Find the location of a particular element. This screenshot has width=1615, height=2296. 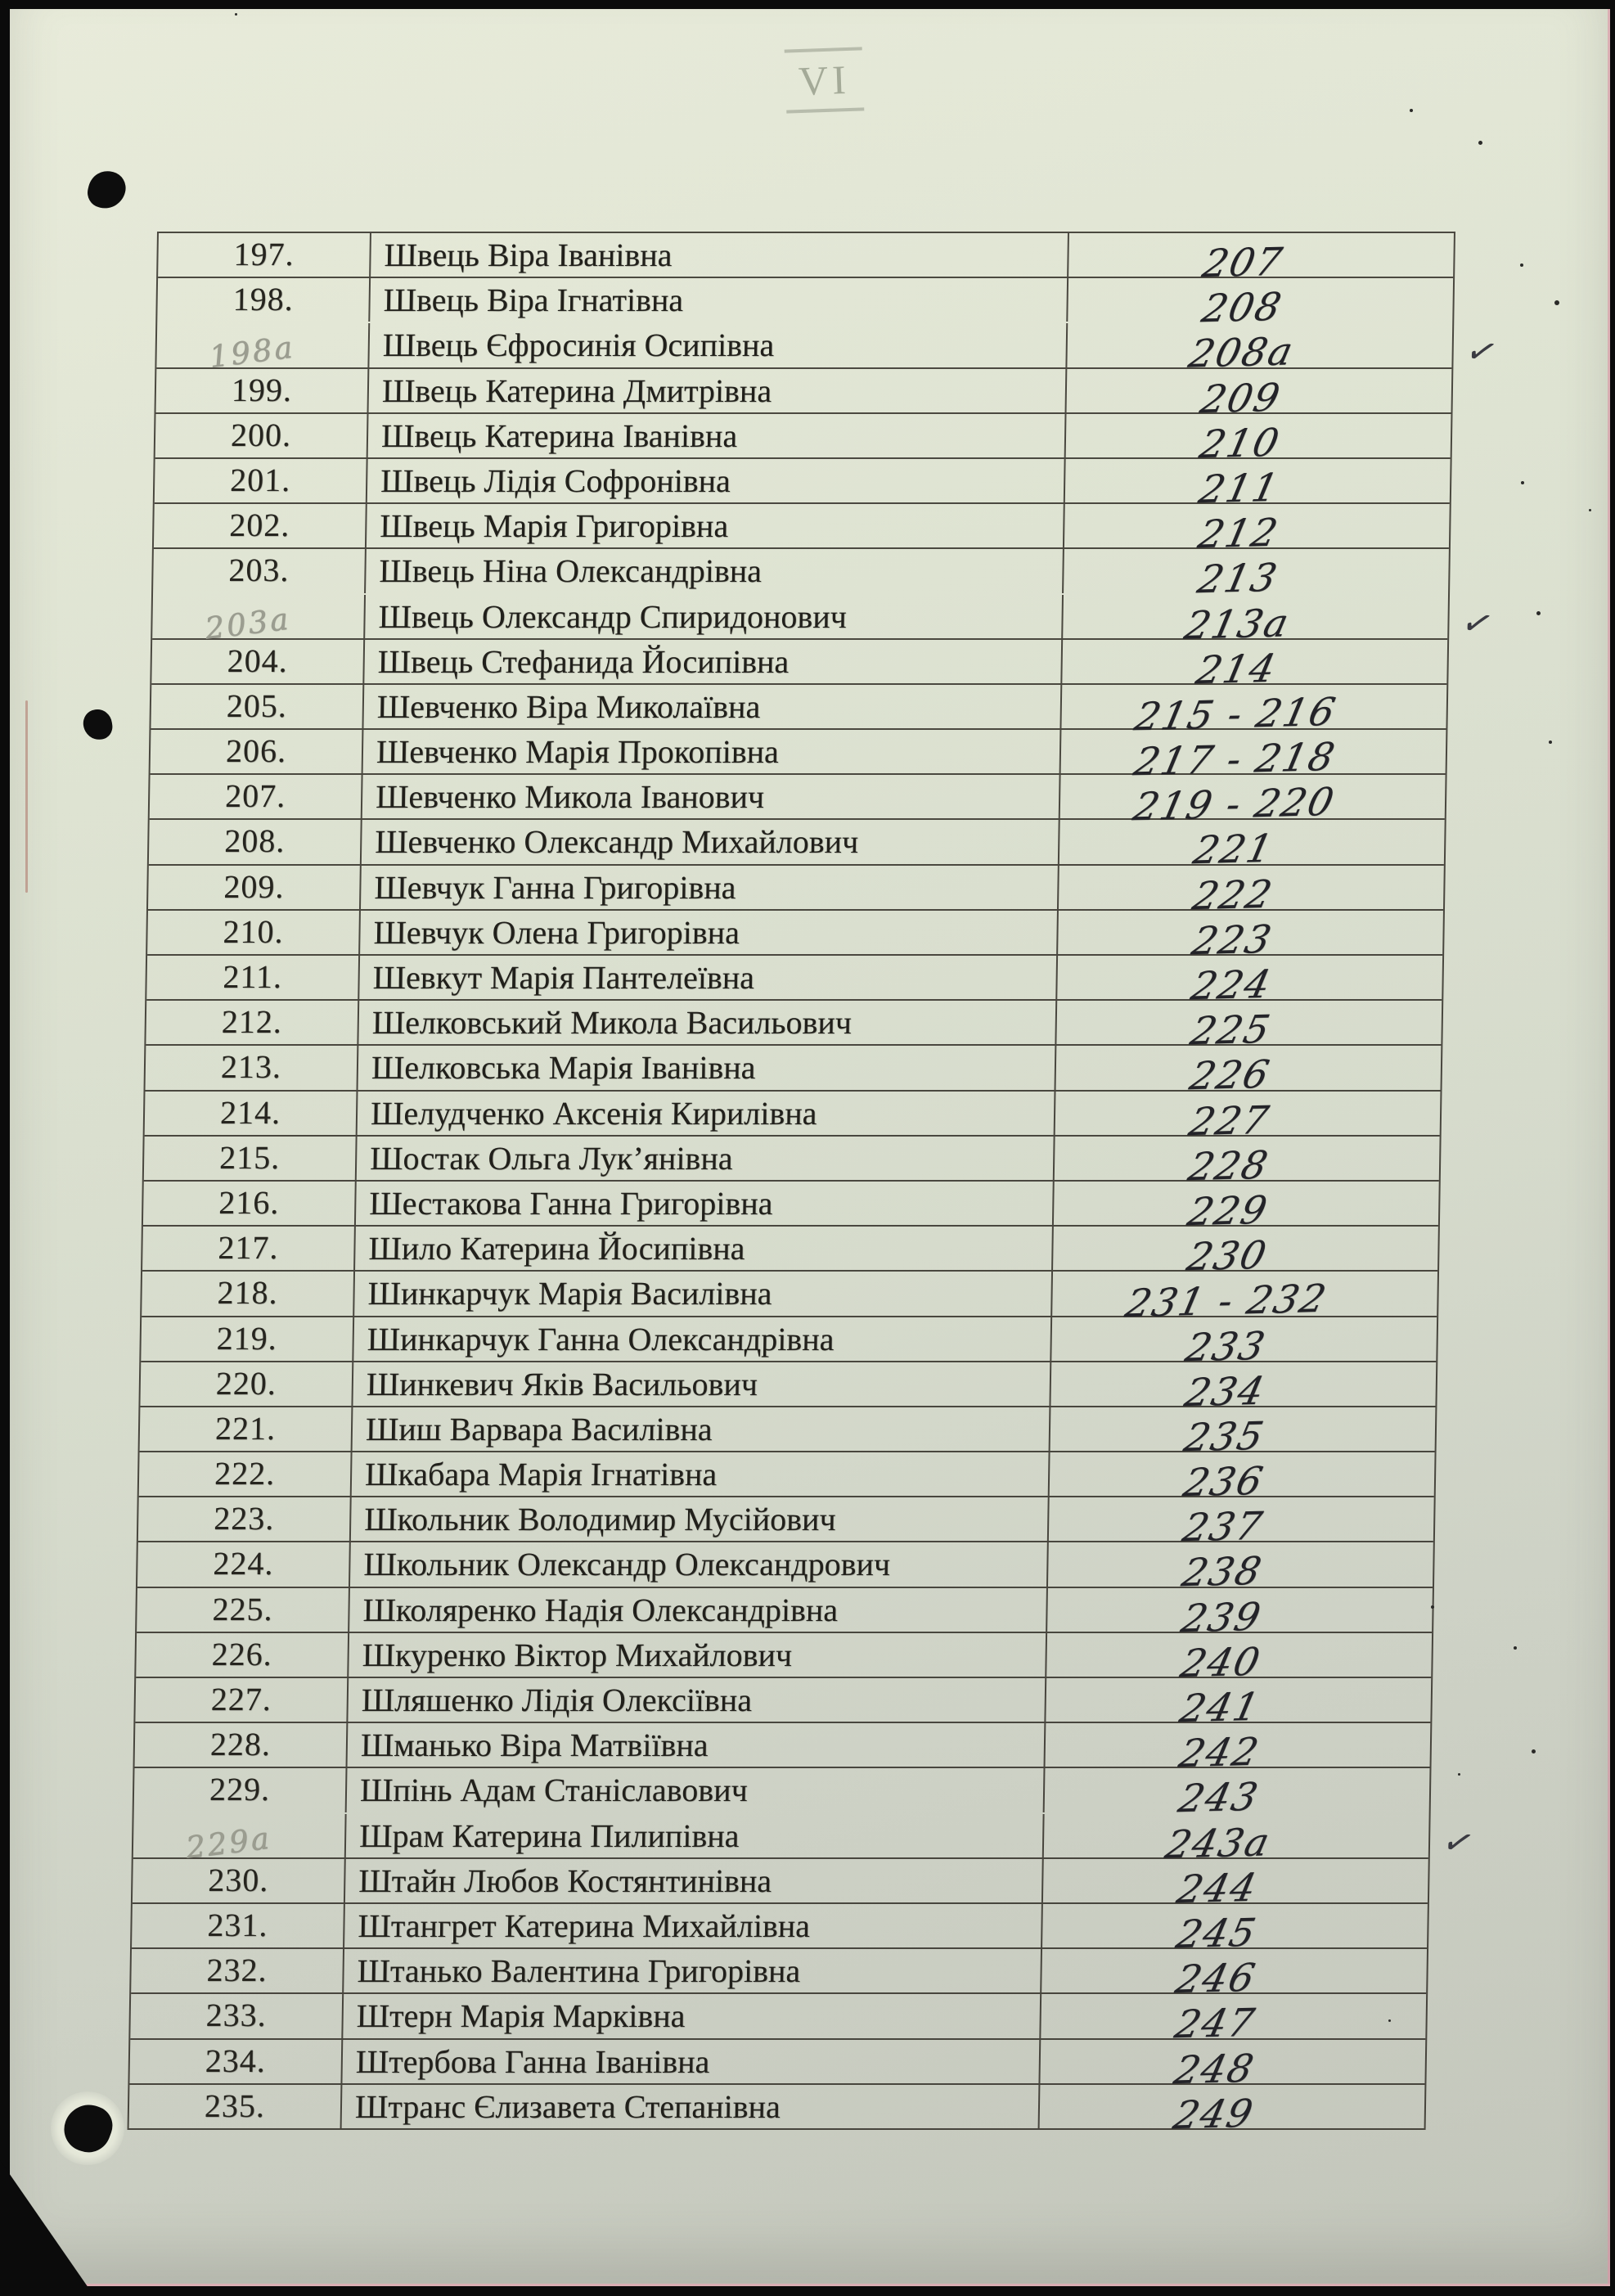

table-row: 232. Штанько Валентина Григорівна 246 is located at coordinates (779, 1975).